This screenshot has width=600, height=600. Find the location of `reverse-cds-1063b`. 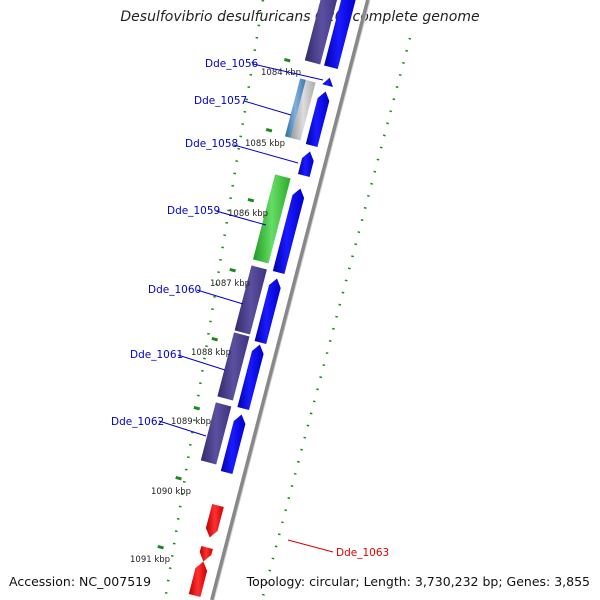

reverse-cds-1063b is located at coordinates (206, 554).